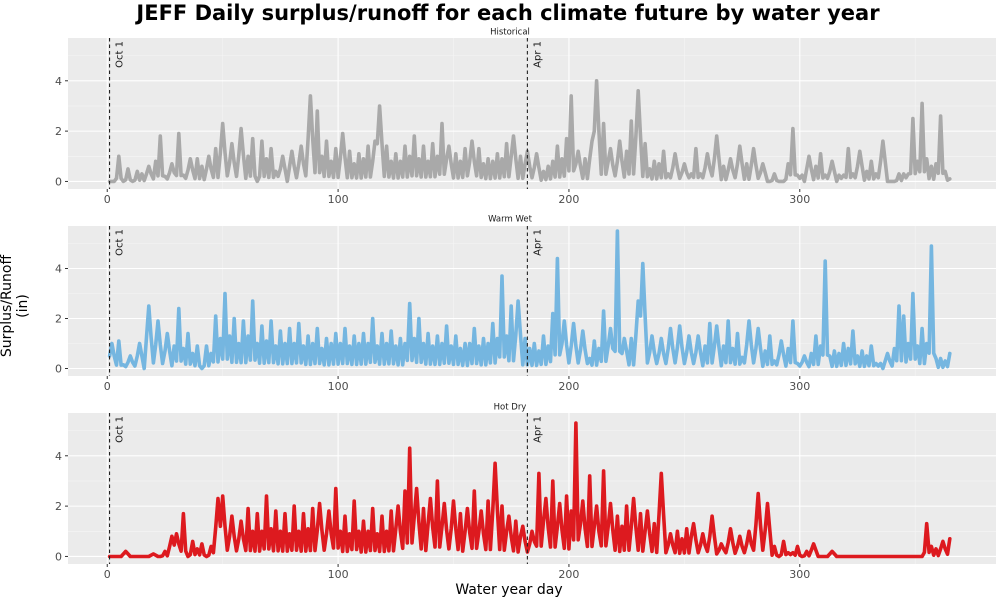  I want to click on x-axis-title: Water year day, so click(509, 590).